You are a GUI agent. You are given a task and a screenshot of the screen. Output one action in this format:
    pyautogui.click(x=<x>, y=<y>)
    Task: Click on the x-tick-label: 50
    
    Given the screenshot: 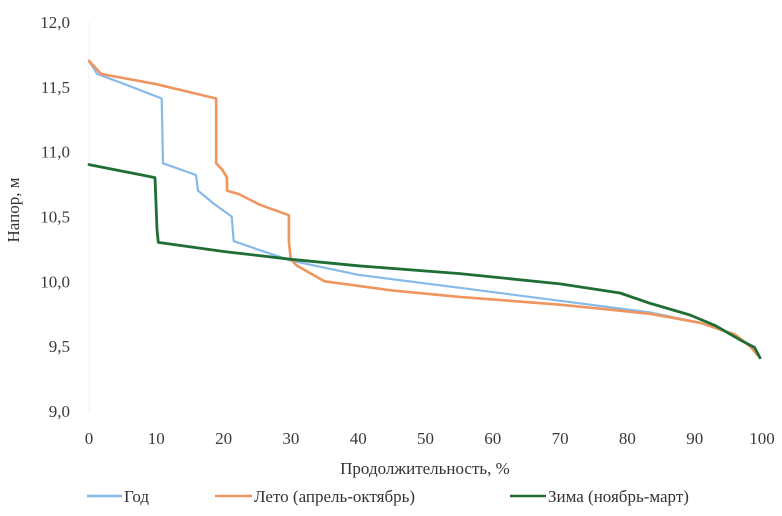 What is the action you would take?
    pyautogui.click(x=425, y=438)
    